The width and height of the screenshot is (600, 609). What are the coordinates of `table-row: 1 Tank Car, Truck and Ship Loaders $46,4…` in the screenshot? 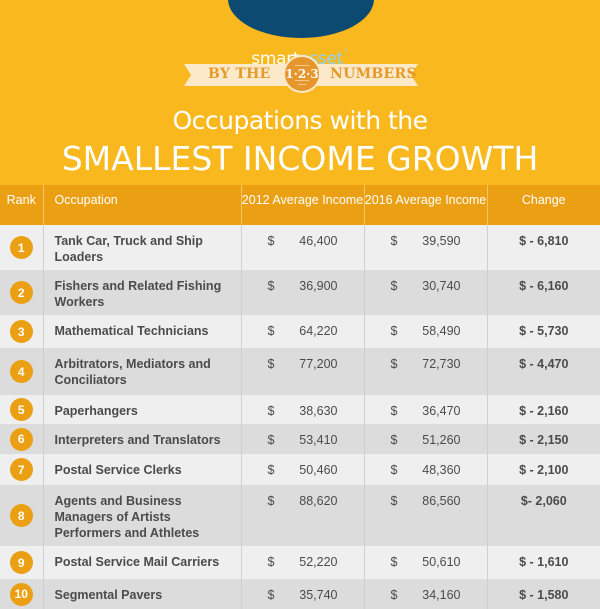 It's located at (300, 247).